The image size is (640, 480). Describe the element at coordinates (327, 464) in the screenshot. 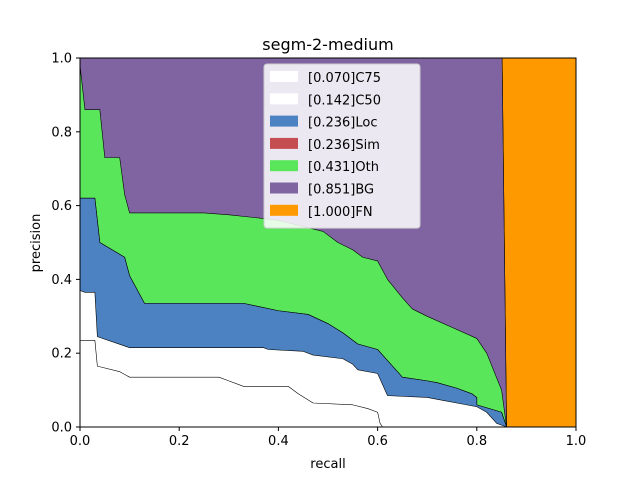

I see `x-axis-label: recall` at that location.